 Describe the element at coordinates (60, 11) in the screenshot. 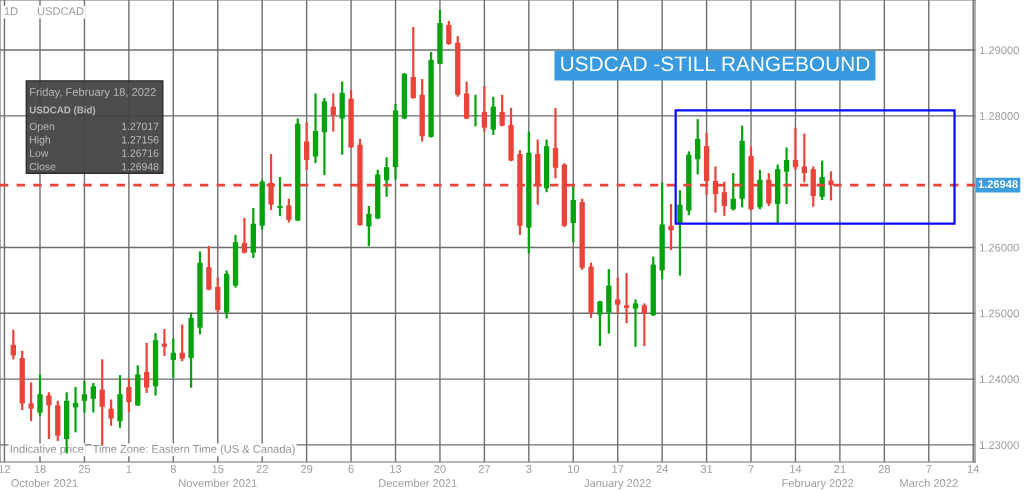

I see `annotation: USDCAD` at that location.